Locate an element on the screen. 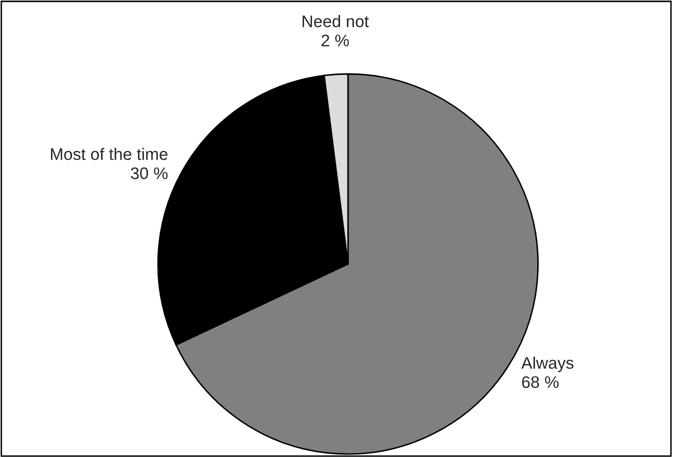 This screenshot has width=673, height=457. slice-label: Need not is located at coordinates (335, 21).